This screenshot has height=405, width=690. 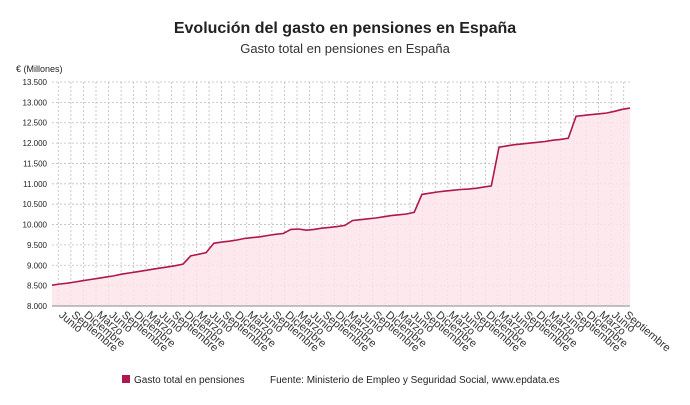 What do you see at coordinates (35, 184) in the screenshot?
I see `y-tick-label: 11.000` at bounding box center [35, 184].